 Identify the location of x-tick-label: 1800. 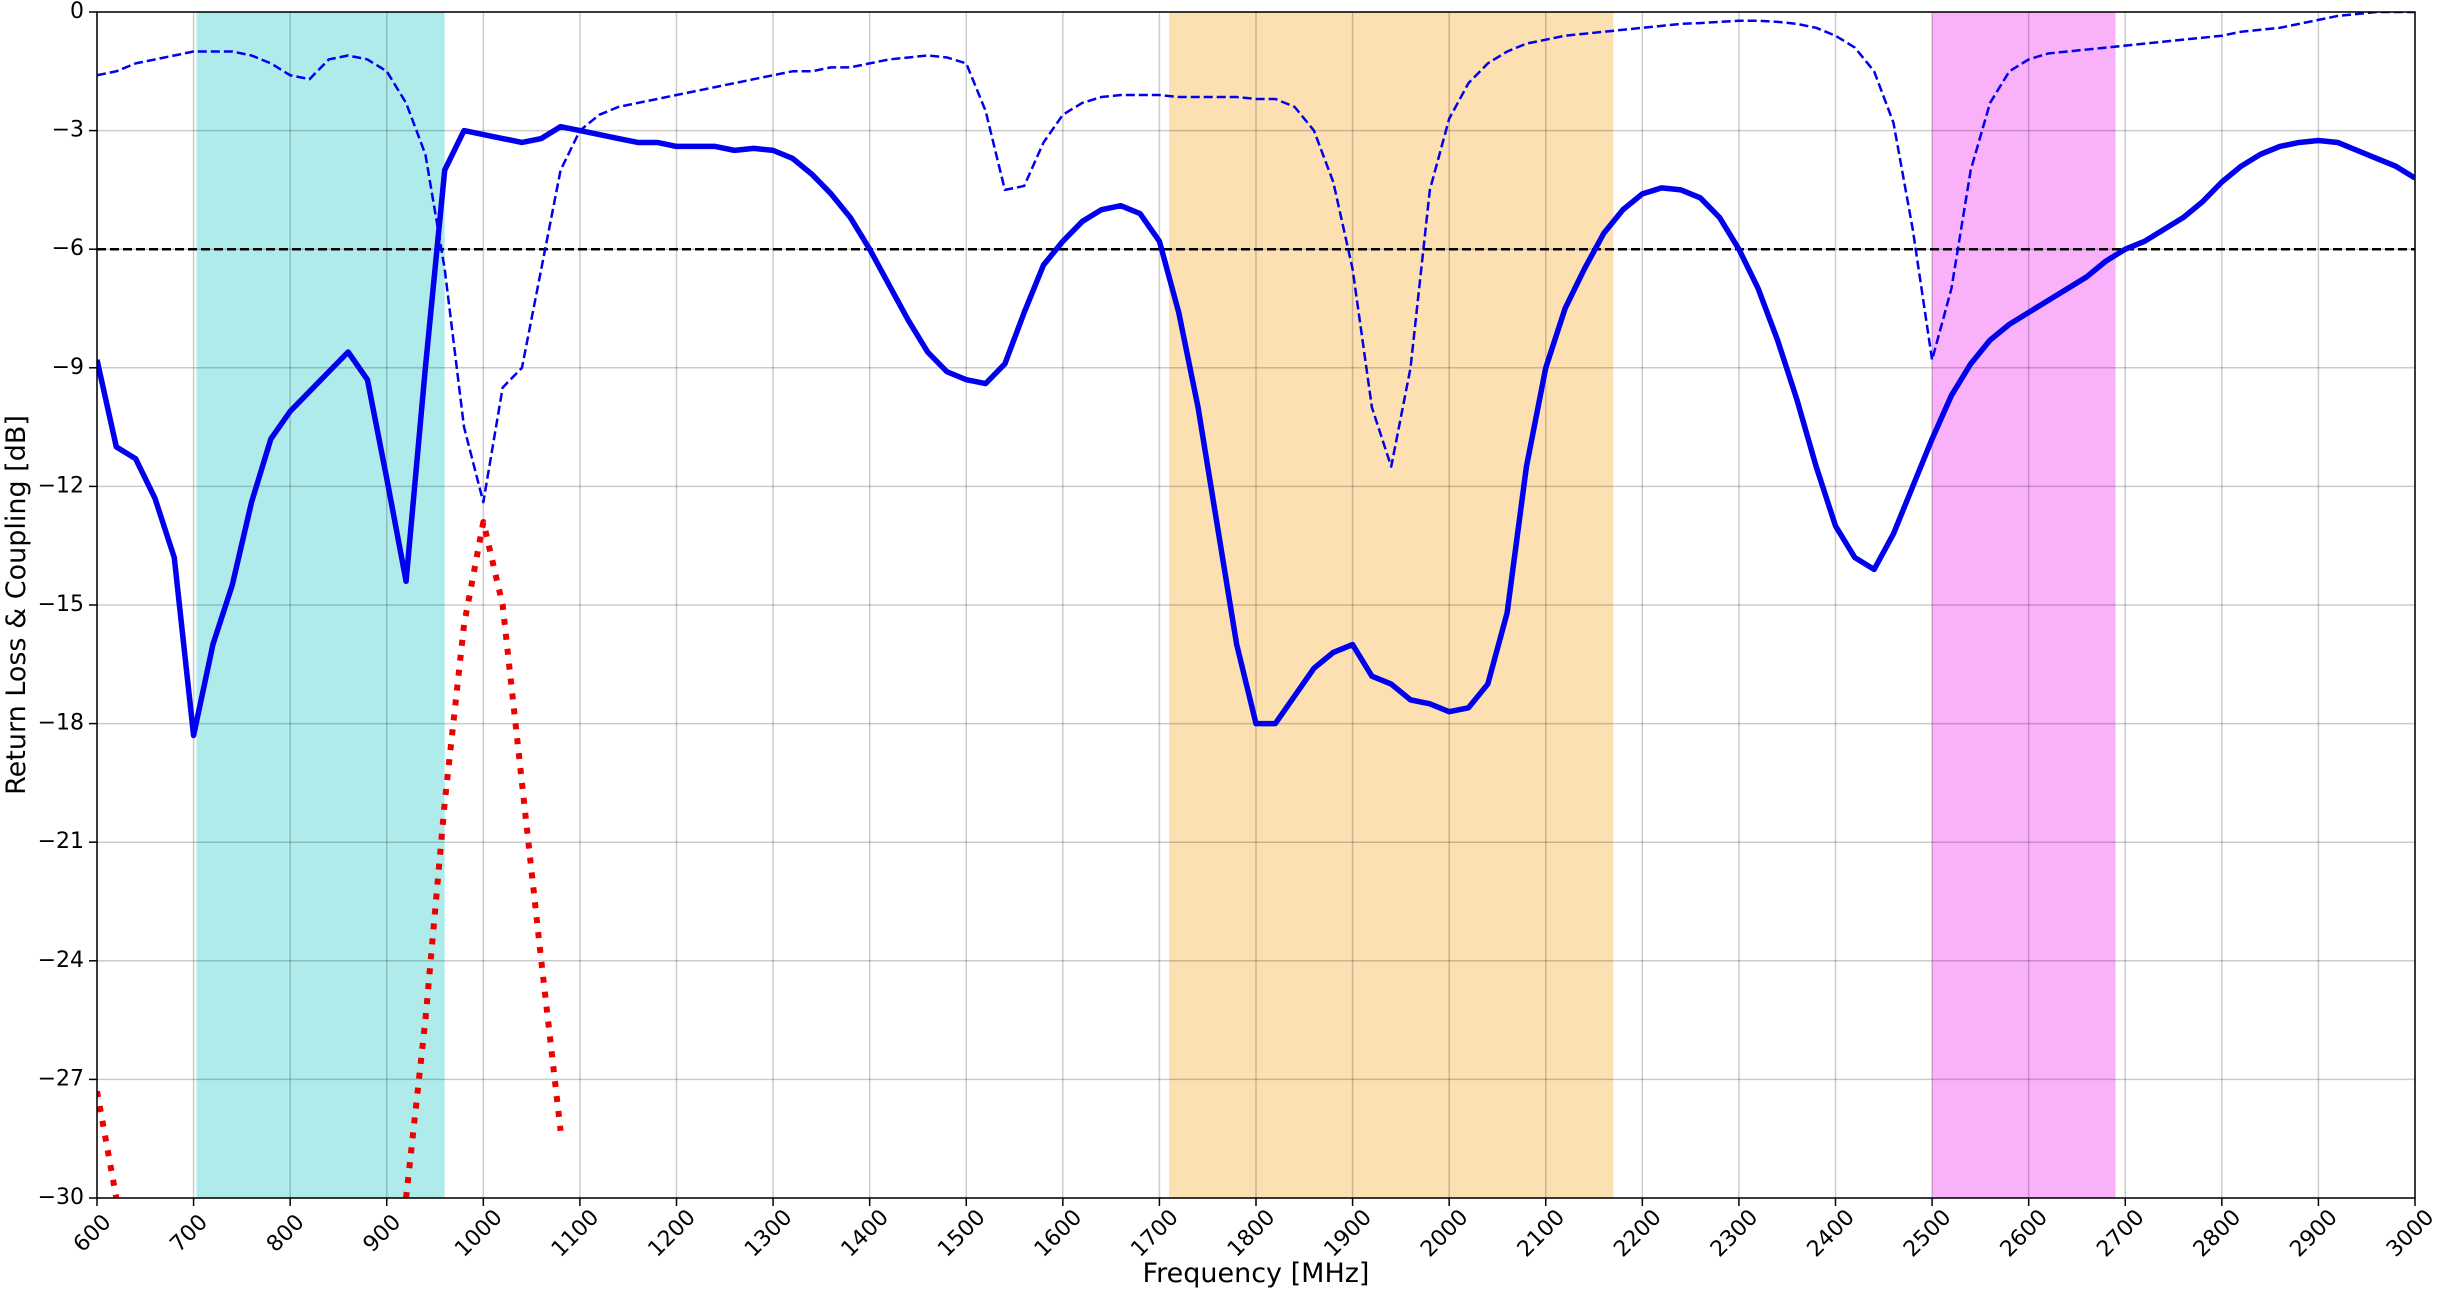
(1251, 1233).